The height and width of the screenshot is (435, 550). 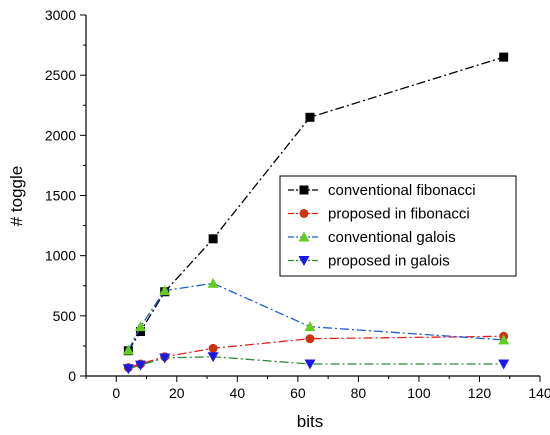 What do you see at coordinates (60, 196) in the screenshot?
I see `y-tick-label: 1500` at bounding box center [60, 196].